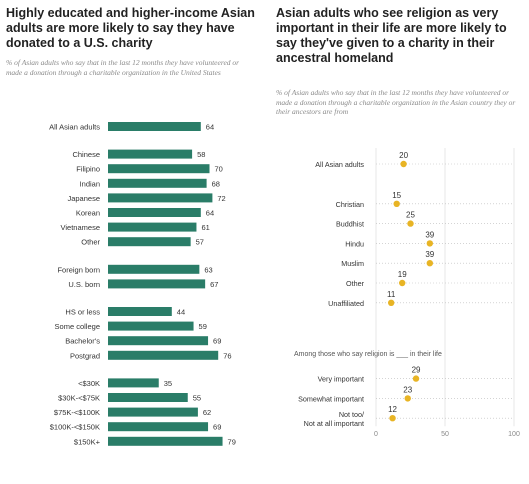 Image resolution: width=529 pixels, height=484 pixels. Describe the element at coordinates (168, 383) in the screenshot. I see `data-label: 35` at that location.